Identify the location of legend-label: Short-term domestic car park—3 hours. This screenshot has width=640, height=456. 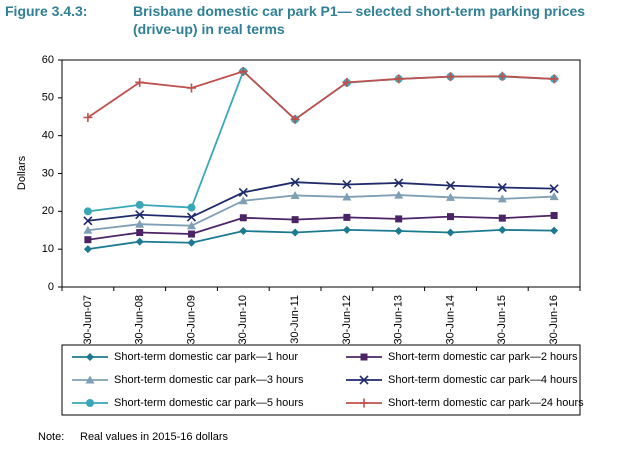
(209, 380).